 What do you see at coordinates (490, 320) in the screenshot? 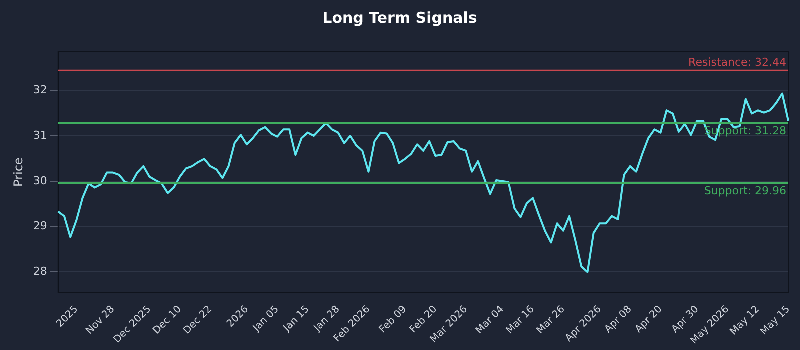
I see `x-tick-label: Mar 04` at bounding box center [490, 320].